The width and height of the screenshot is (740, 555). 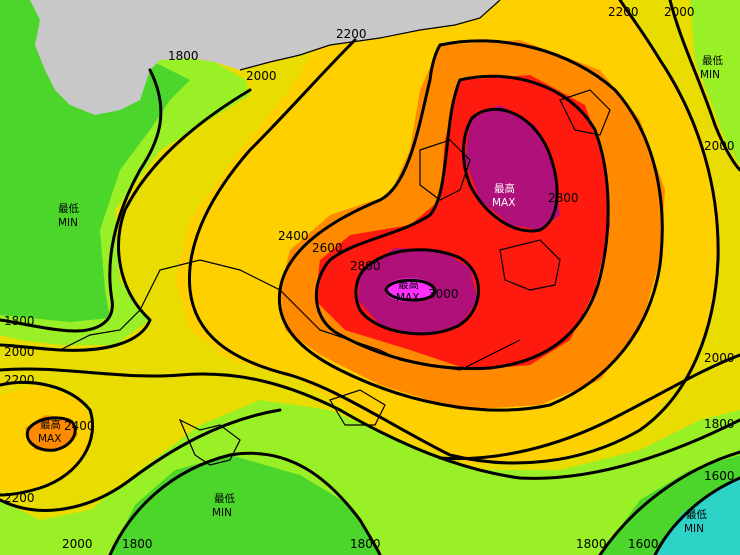 I want to click on label-1600-right: 1600, so click(x=719, y=476).